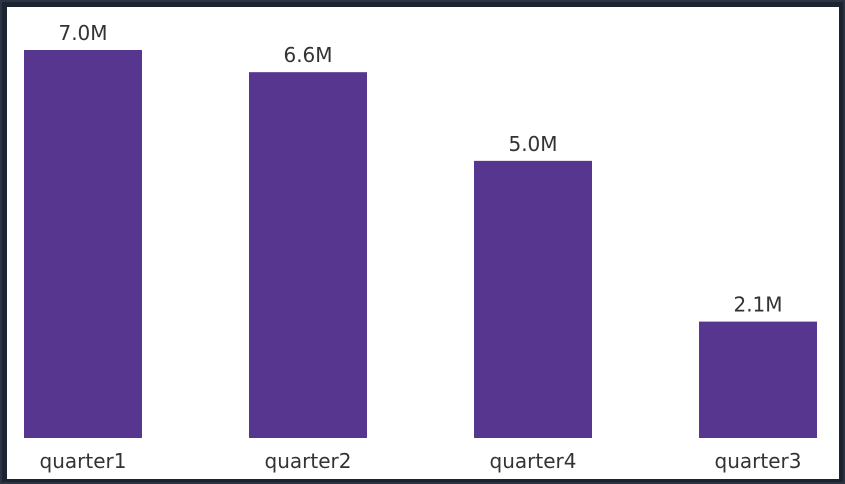  I want to click on x-tick-label-quarter3: quarter3, so click(758, 461).